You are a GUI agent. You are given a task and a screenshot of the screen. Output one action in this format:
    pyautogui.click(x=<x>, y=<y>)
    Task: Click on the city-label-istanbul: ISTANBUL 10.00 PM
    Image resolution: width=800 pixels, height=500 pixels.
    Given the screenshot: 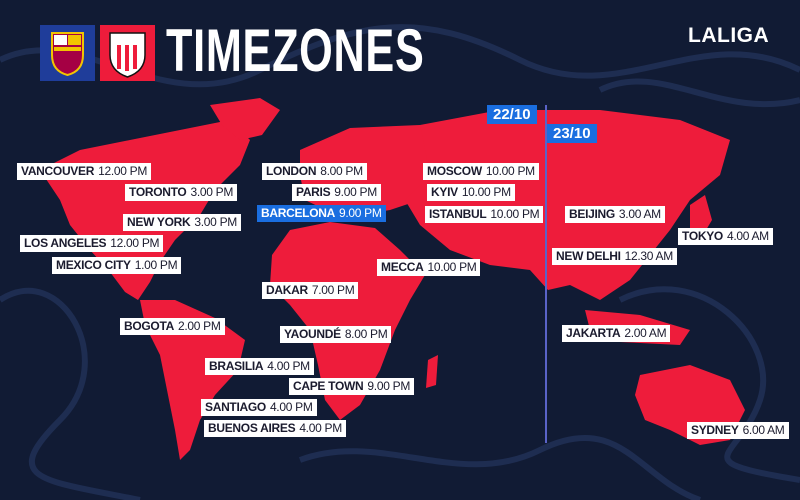 What is the action you would take?
    pyautogui.click(x=484, y=214)
    